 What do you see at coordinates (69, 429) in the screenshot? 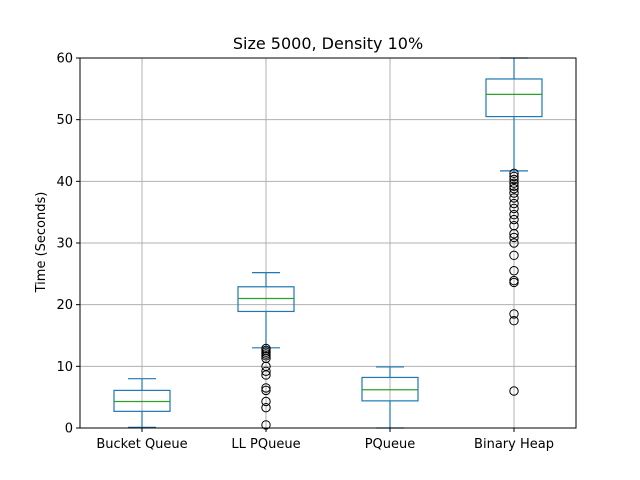
I see `y-tick-label: 0` at bounding box center [69, 429].